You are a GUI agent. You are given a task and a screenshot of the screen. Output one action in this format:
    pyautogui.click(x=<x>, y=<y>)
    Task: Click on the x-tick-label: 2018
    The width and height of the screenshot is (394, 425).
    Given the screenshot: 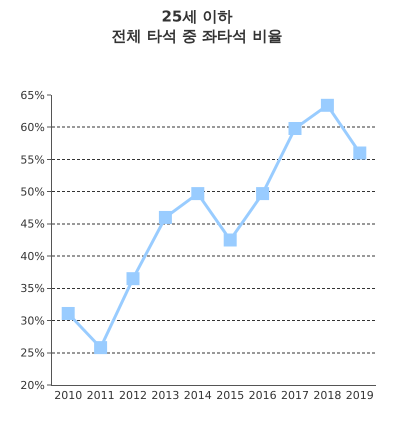 What is the action you would take?
    pyautogui.click(x=327, y=395)
    